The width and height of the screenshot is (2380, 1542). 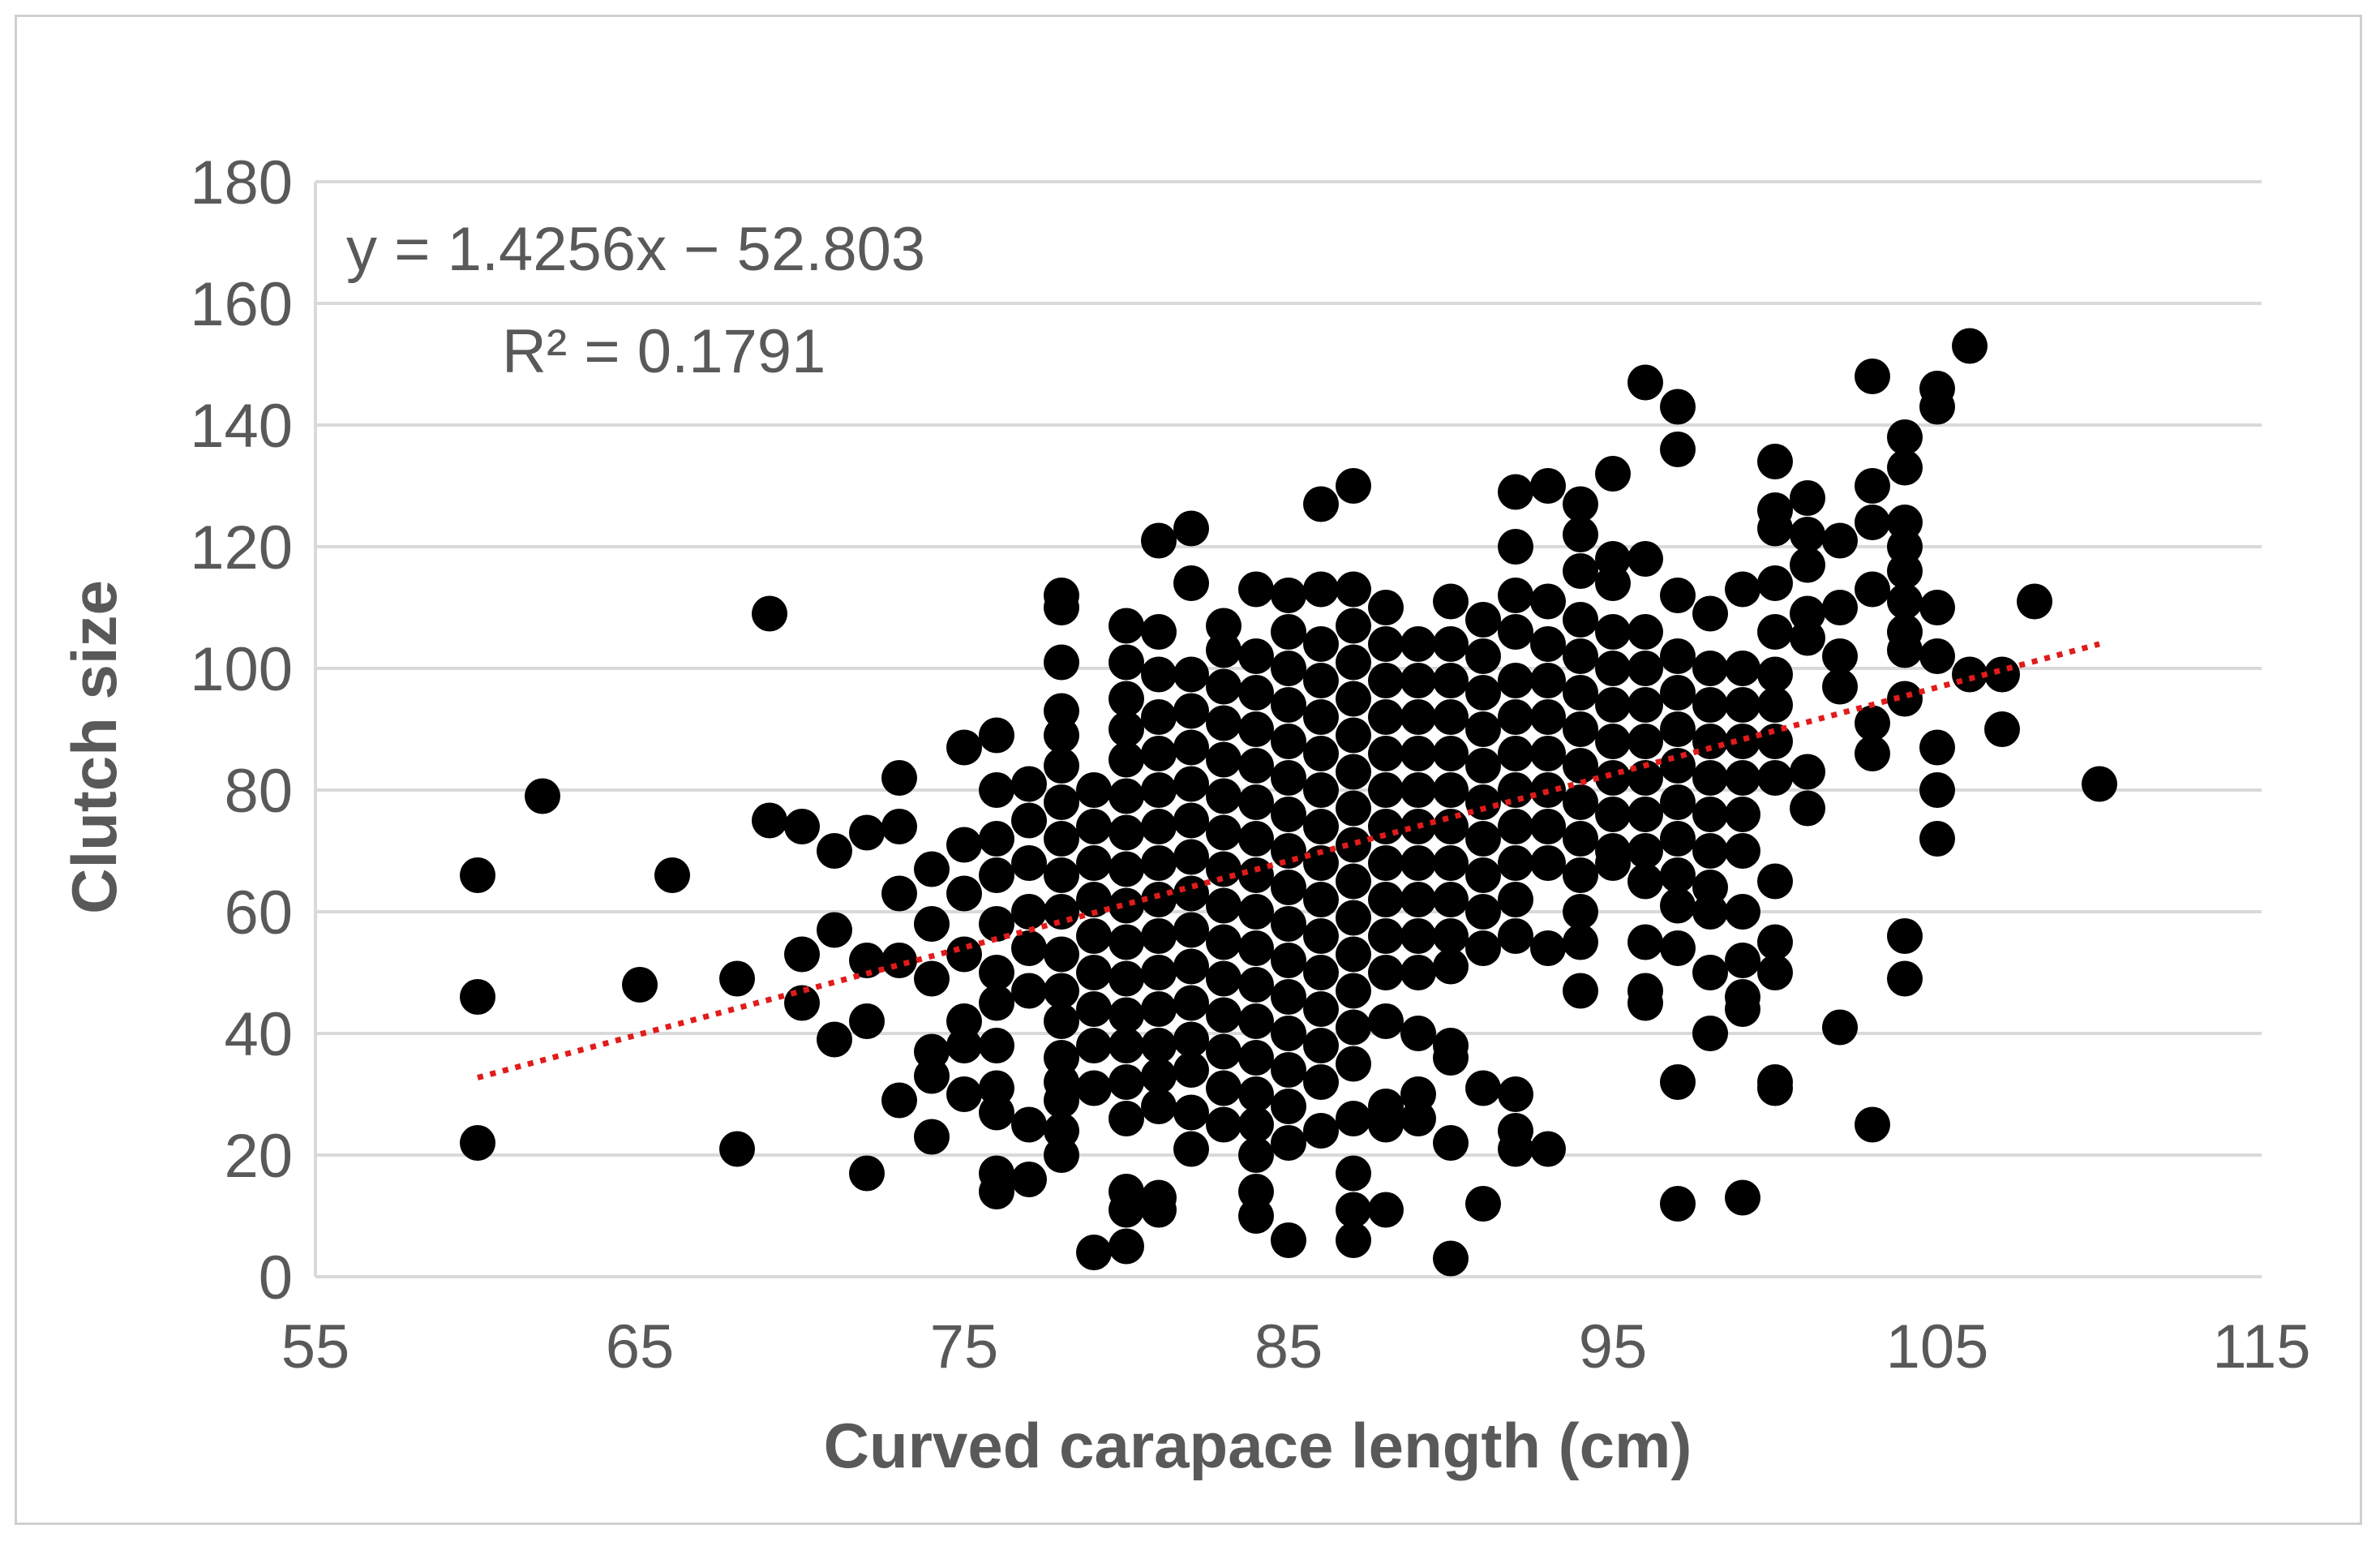 I want to click on x-tick-label: 105, so click(x=1937, y=1347).